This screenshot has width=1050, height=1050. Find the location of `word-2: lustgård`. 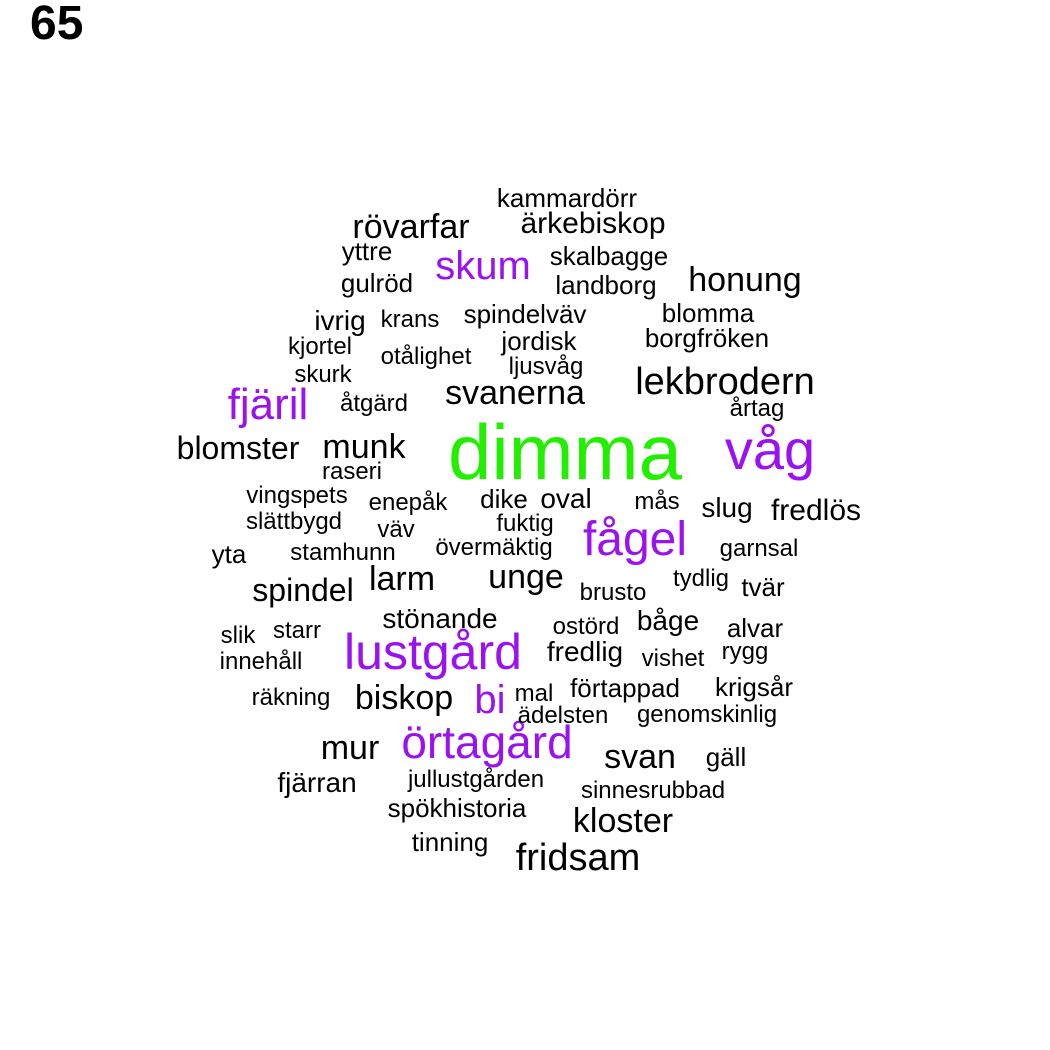

word-2: lustgård is located at coordinates (433, 652).